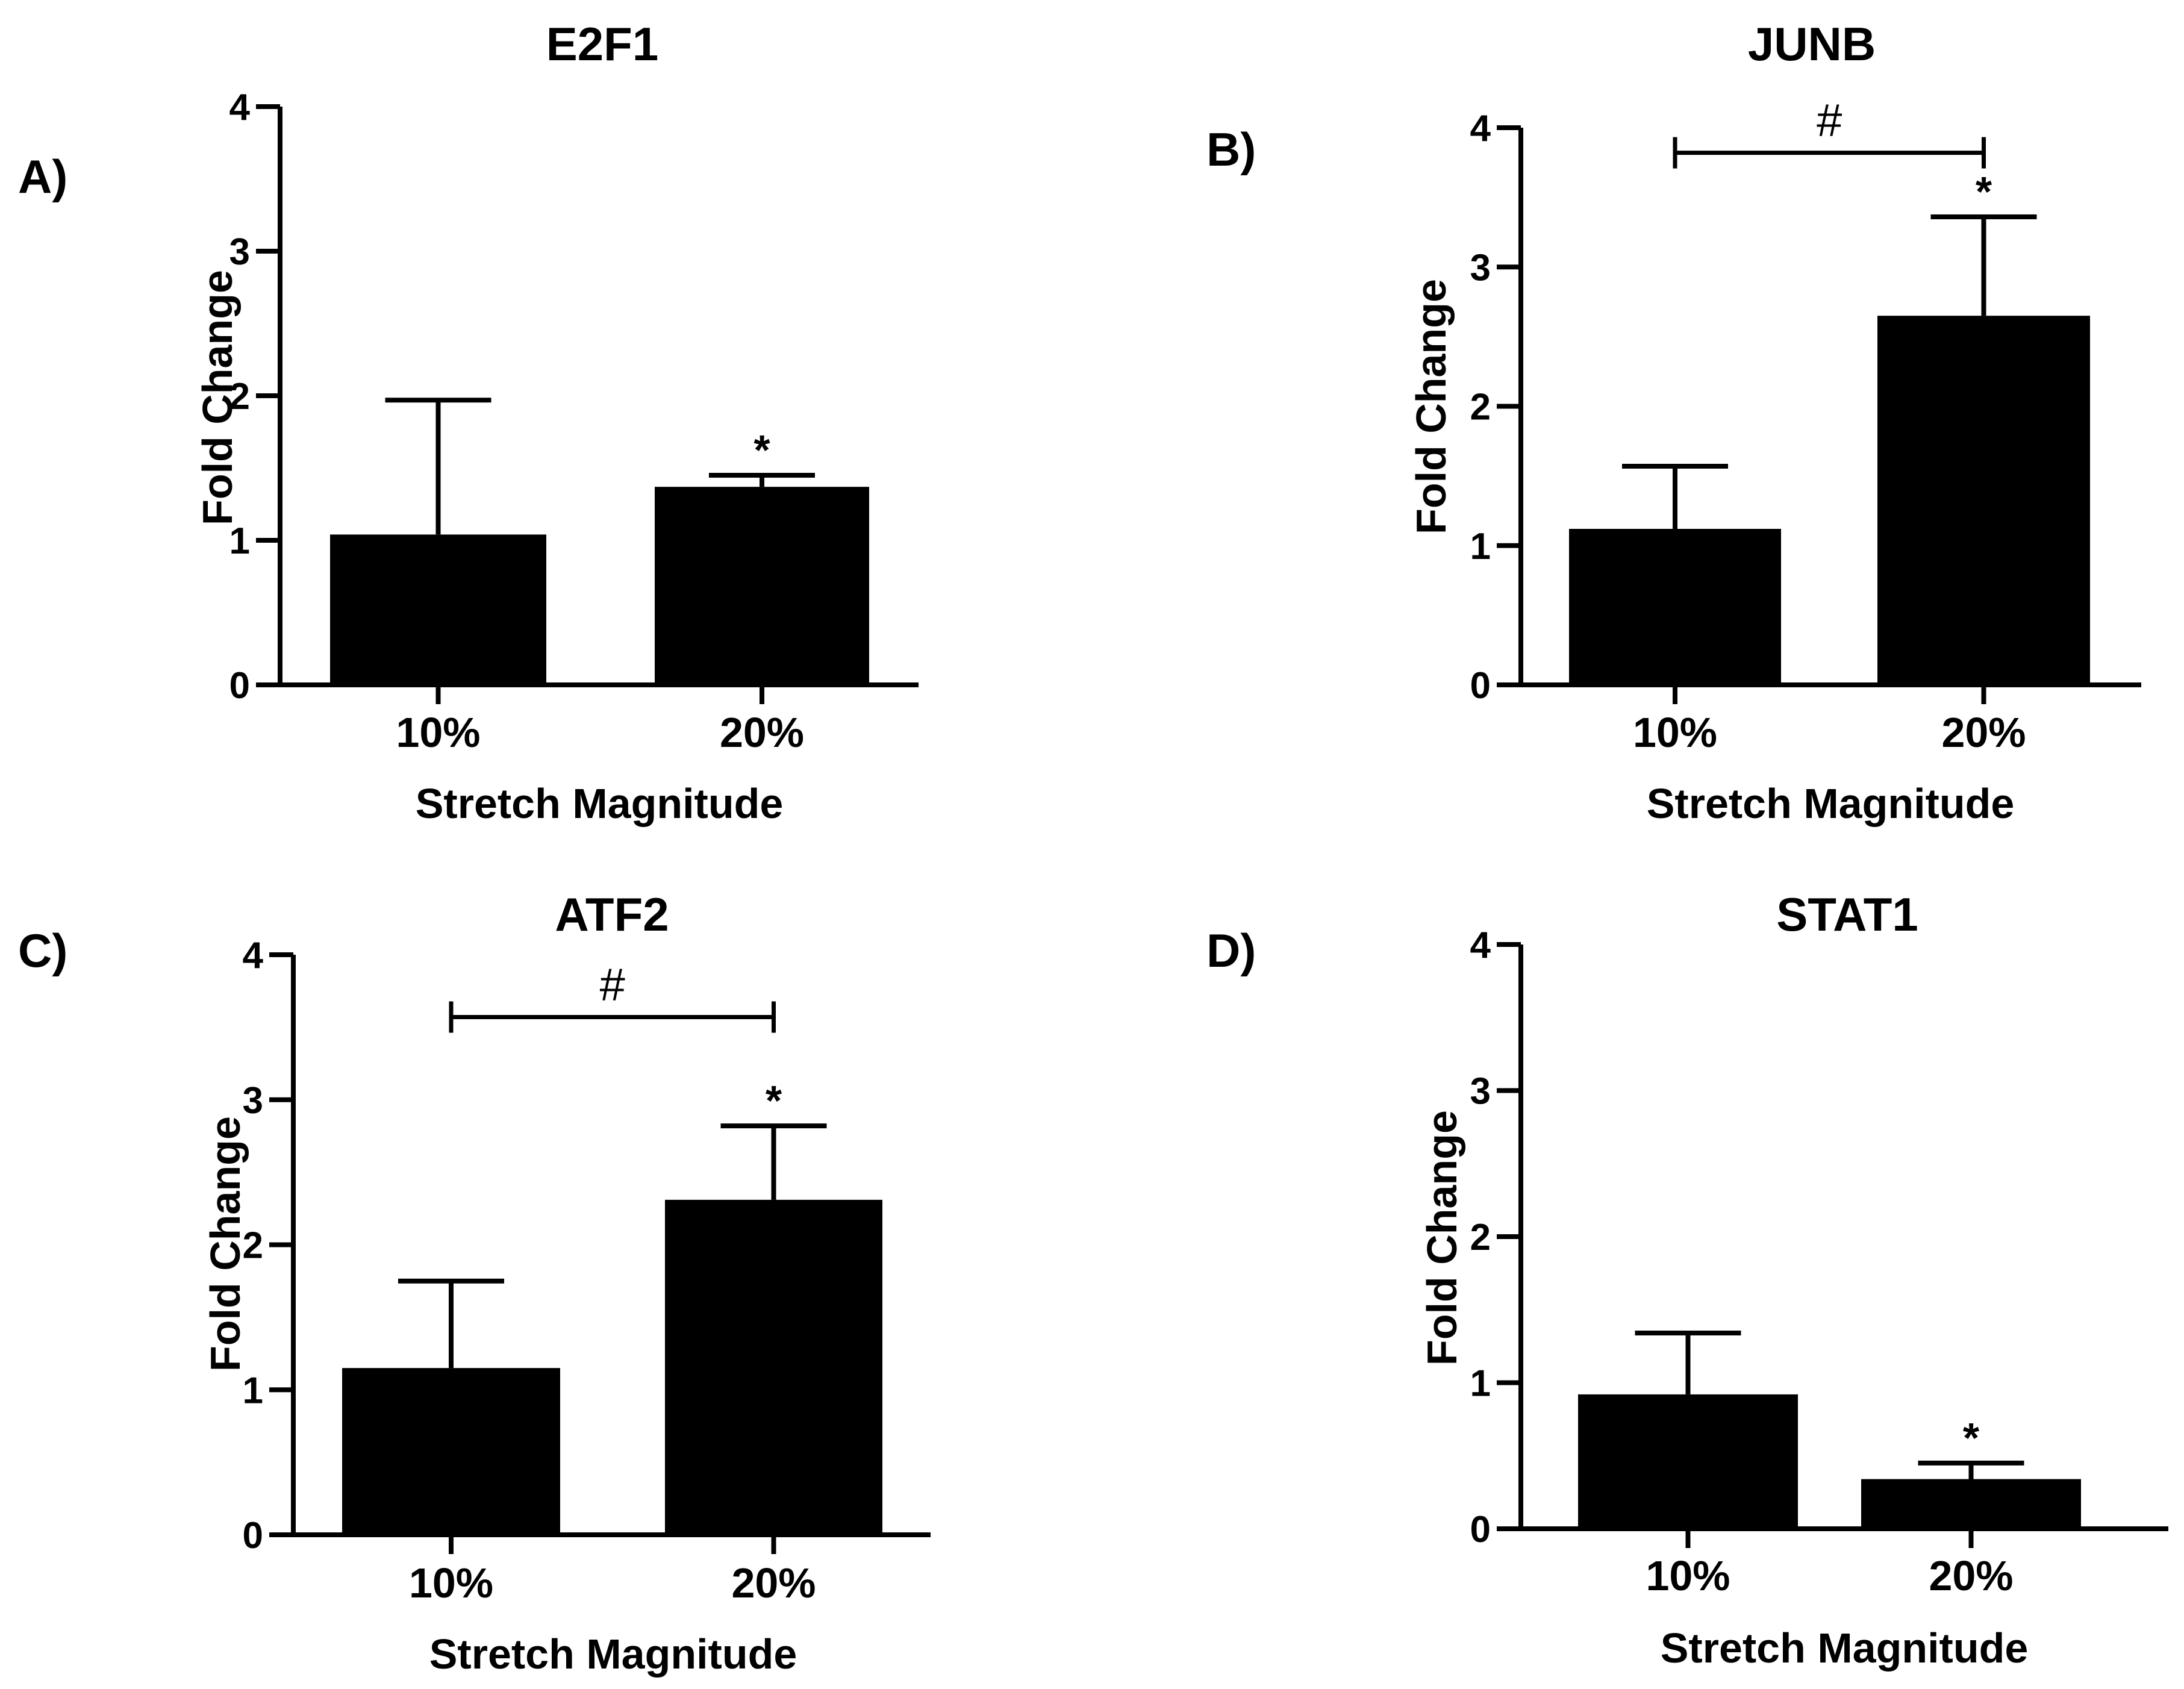 This screenshot has width=2184, height=1689. Describe the element at coordinates (602, 43) in the screenshot. I see `chart-title: E2F1` at that location.